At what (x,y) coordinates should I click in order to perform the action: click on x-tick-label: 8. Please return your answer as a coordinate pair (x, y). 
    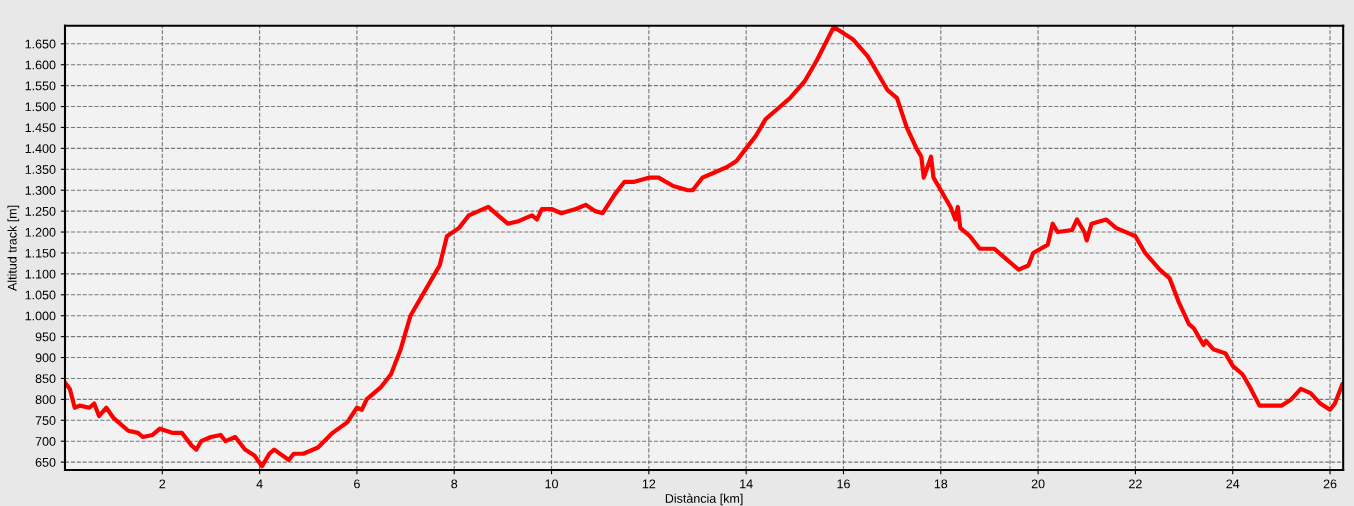
    Looking at the image, I should click on (454, 484).